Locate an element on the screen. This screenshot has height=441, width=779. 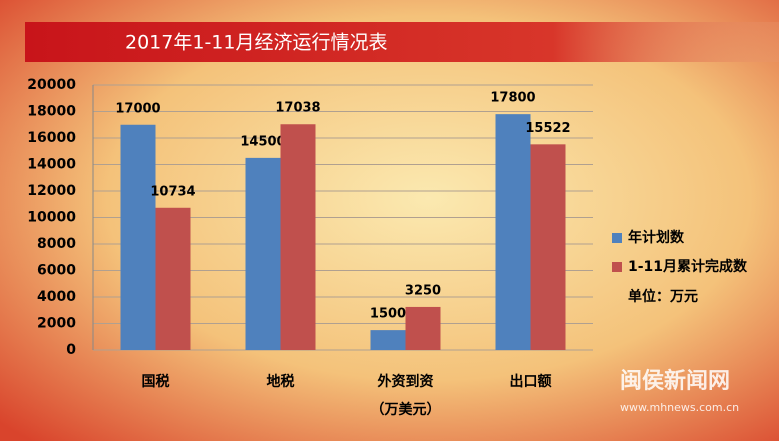
category-note: （万美元） is located at coordinates (406, 409).